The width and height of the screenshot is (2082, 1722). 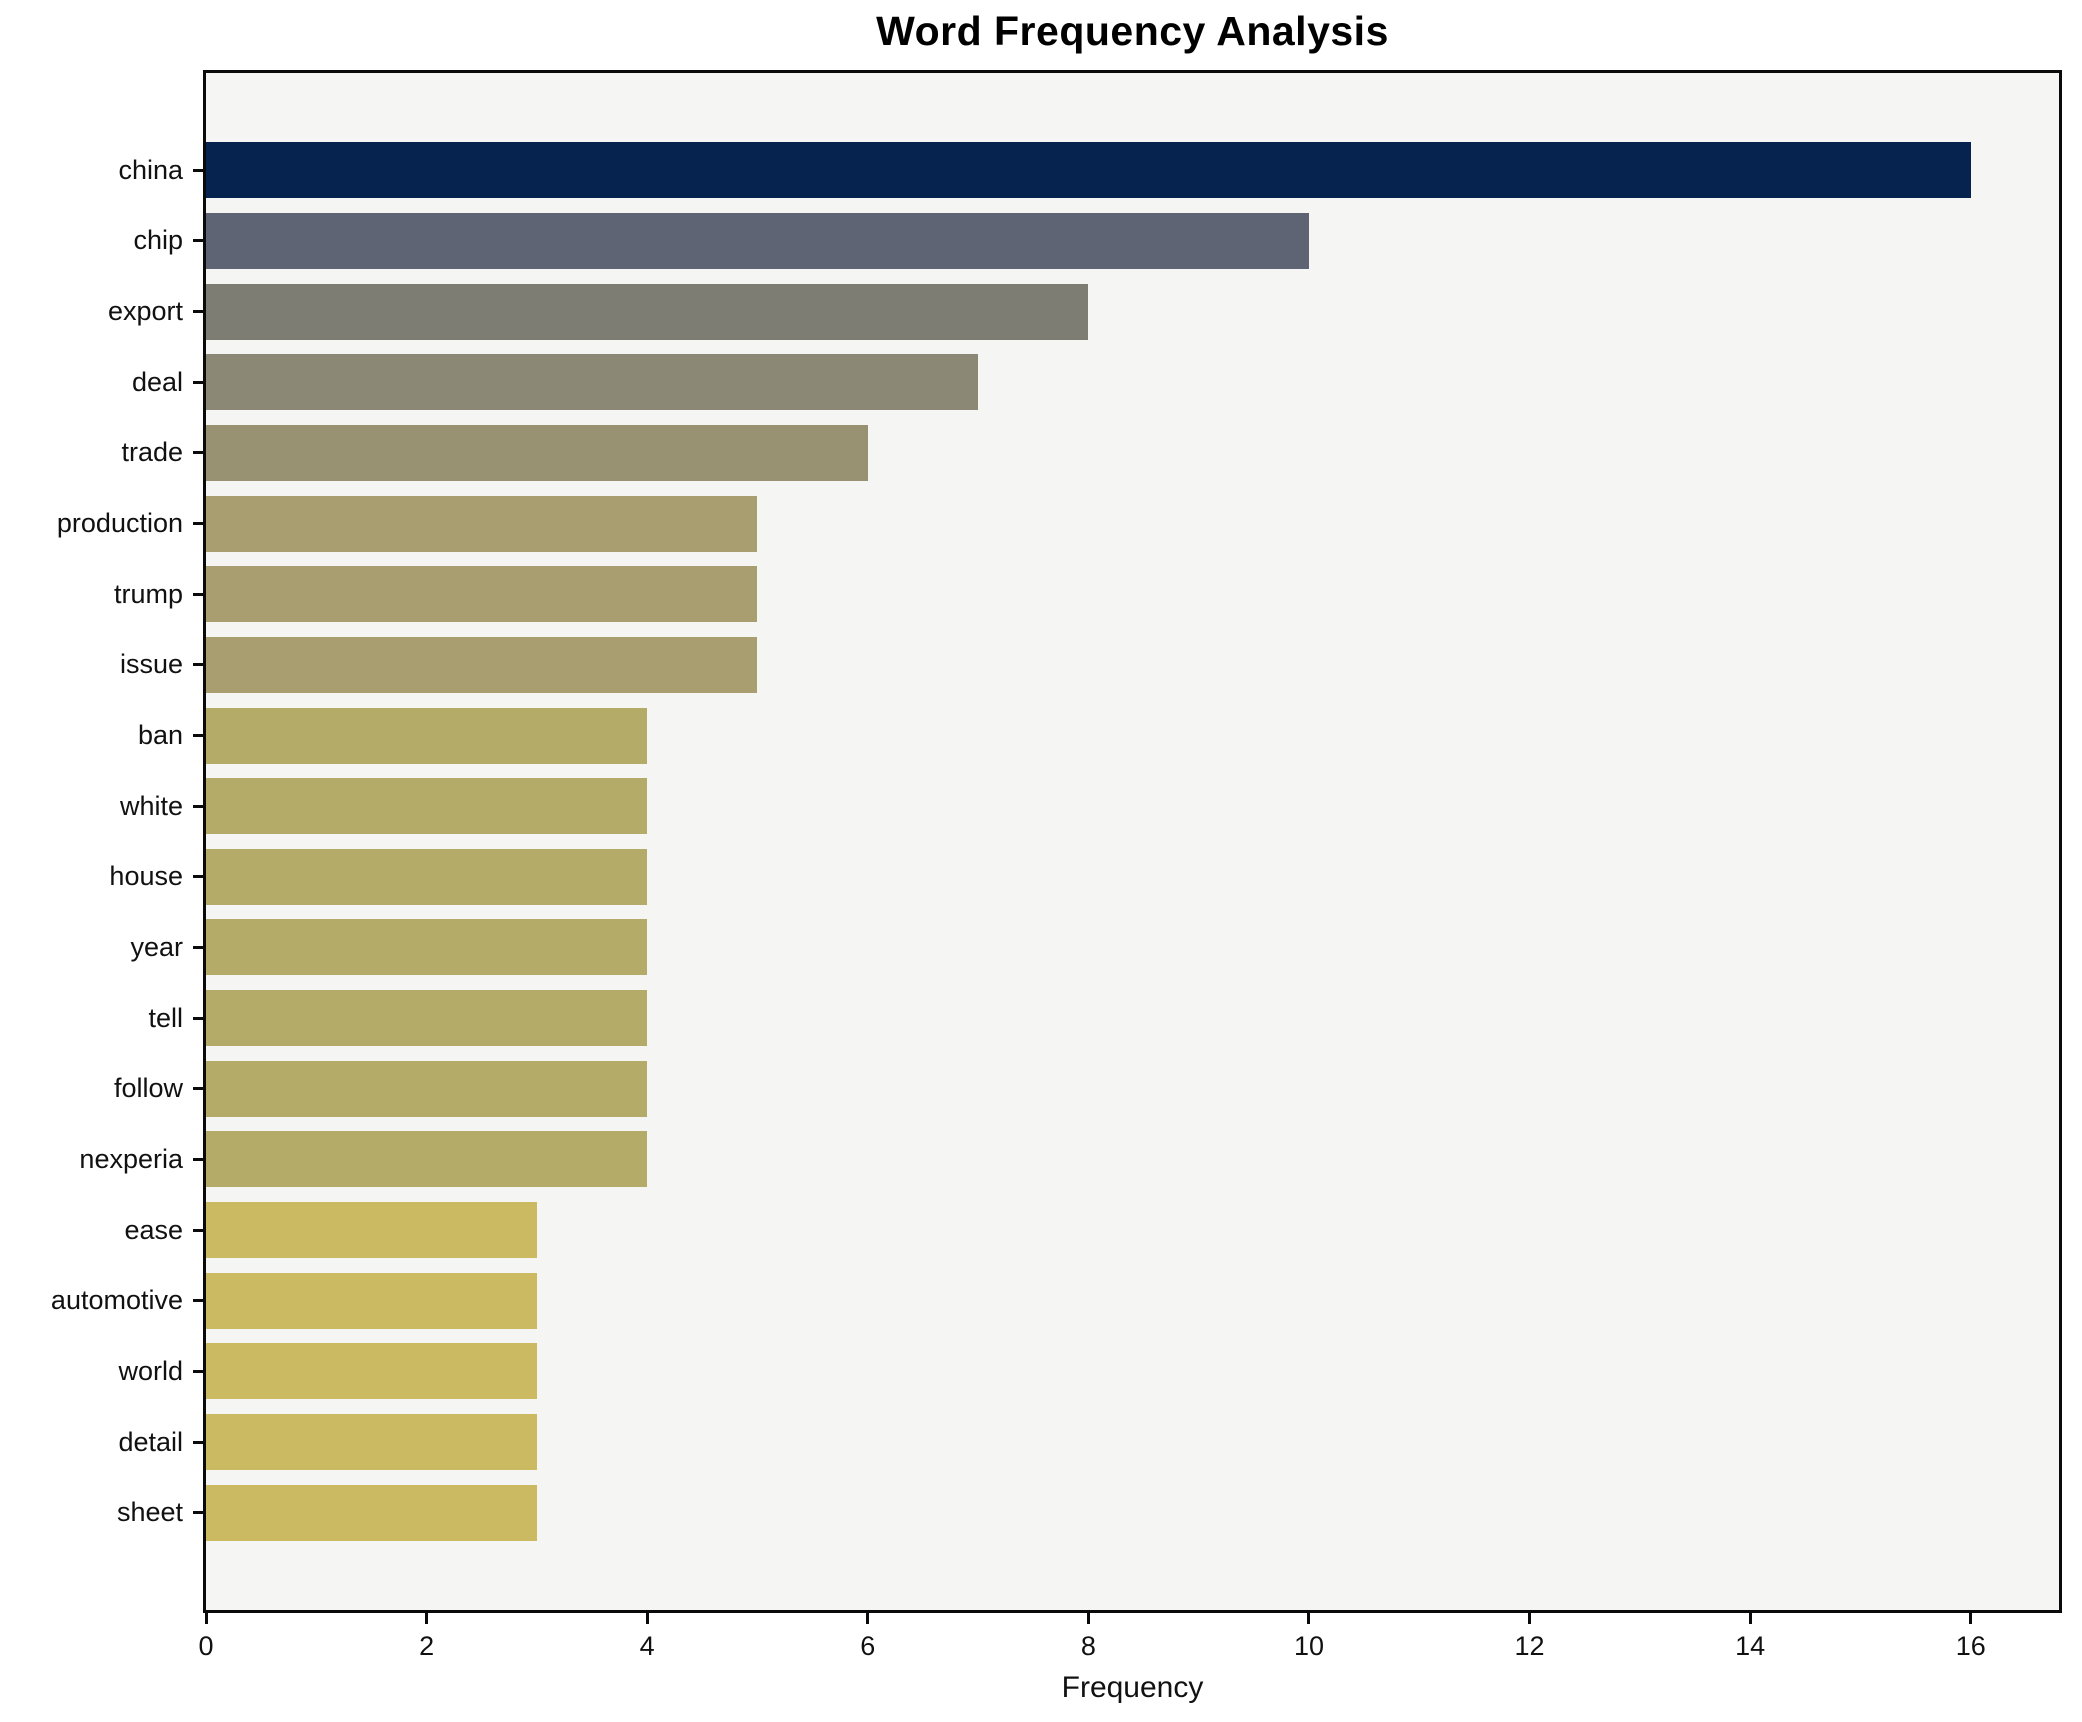 What do you see at coordinates (427, 1088) in the screenshot?
I see `bar-follow` at bounding box center [427, 1088].